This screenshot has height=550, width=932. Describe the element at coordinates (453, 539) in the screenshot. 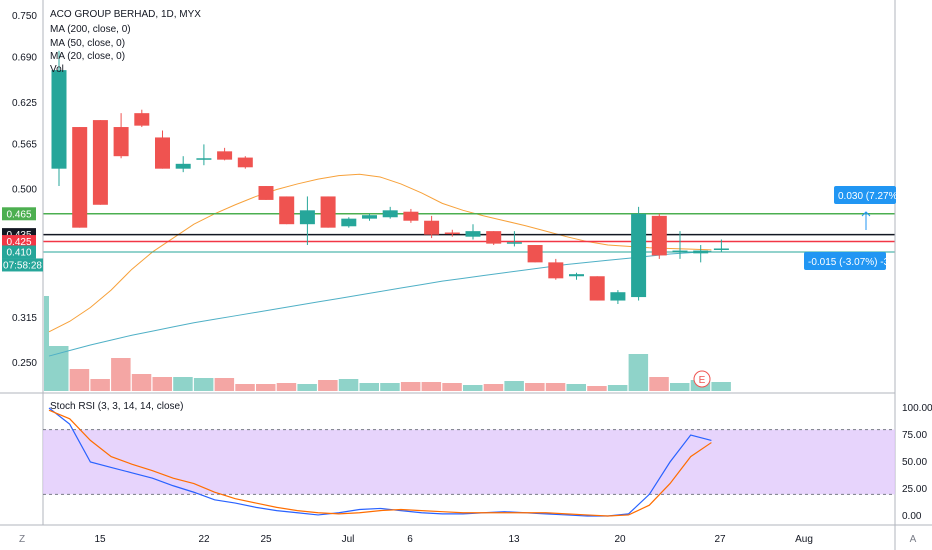

I see `date-axis: 15 22 25 Jul 6 13 20 27 Aug` at that location.